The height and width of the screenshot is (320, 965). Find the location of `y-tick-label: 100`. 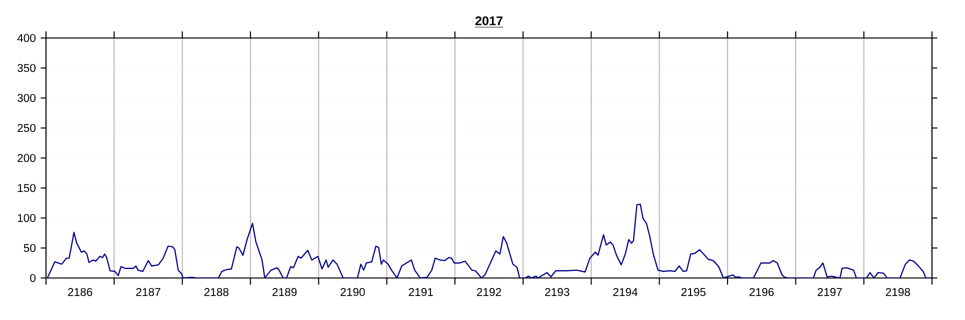

y-tick-label: 100 is located at coordinates (27, 218).